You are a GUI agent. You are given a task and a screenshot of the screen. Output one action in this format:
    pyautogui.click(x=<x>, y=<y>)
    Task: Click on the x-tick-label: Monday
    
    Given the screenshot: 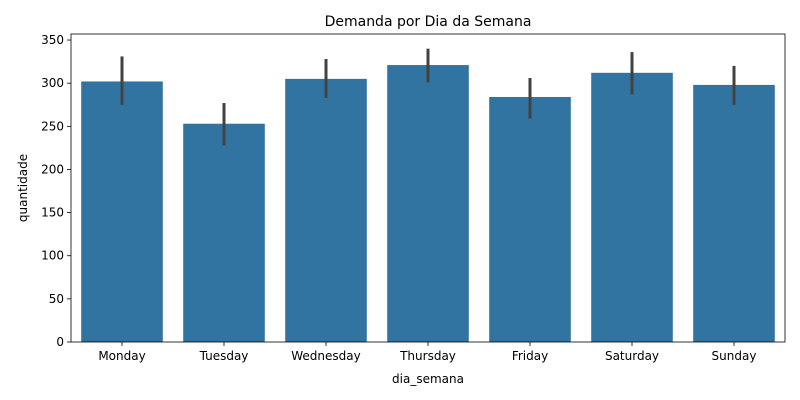 What is the action you would take?
    pyautogui.click(x=121, y=356)
    